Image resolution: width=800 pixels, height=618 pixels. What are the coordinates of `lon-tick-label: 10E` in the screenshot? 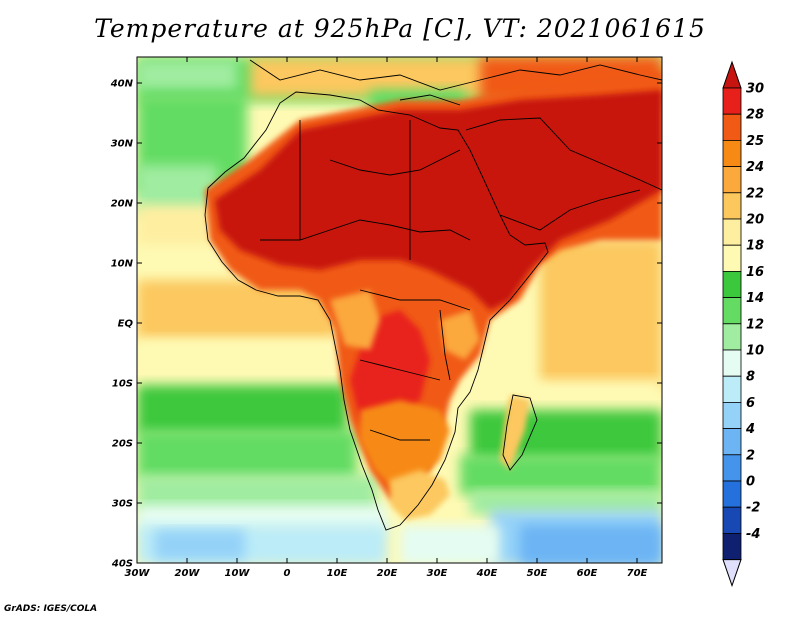 It's located at (337, 573).